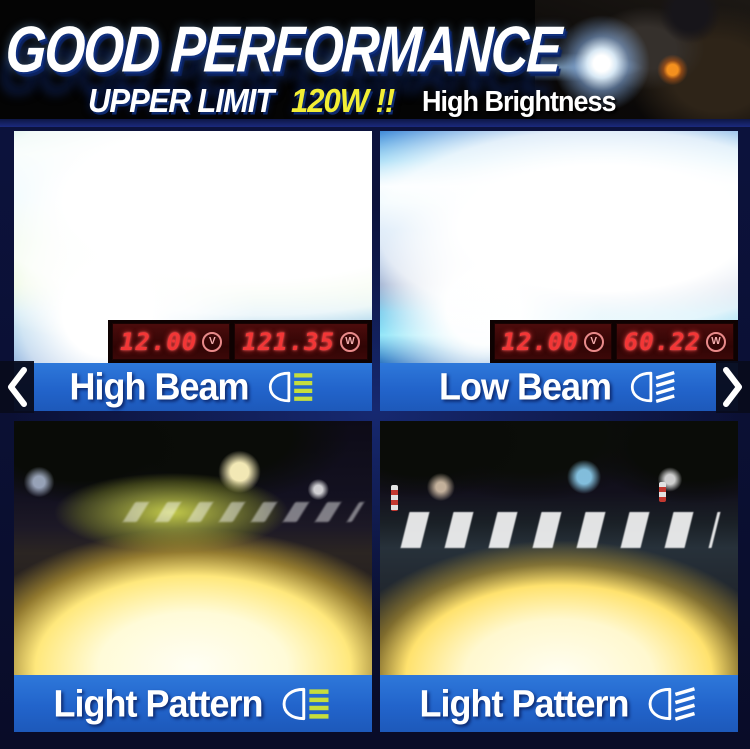 Image resolution: width=750 pixels, height=749 pixels. I want to click on carousel-prev-button, so click(17, 387).